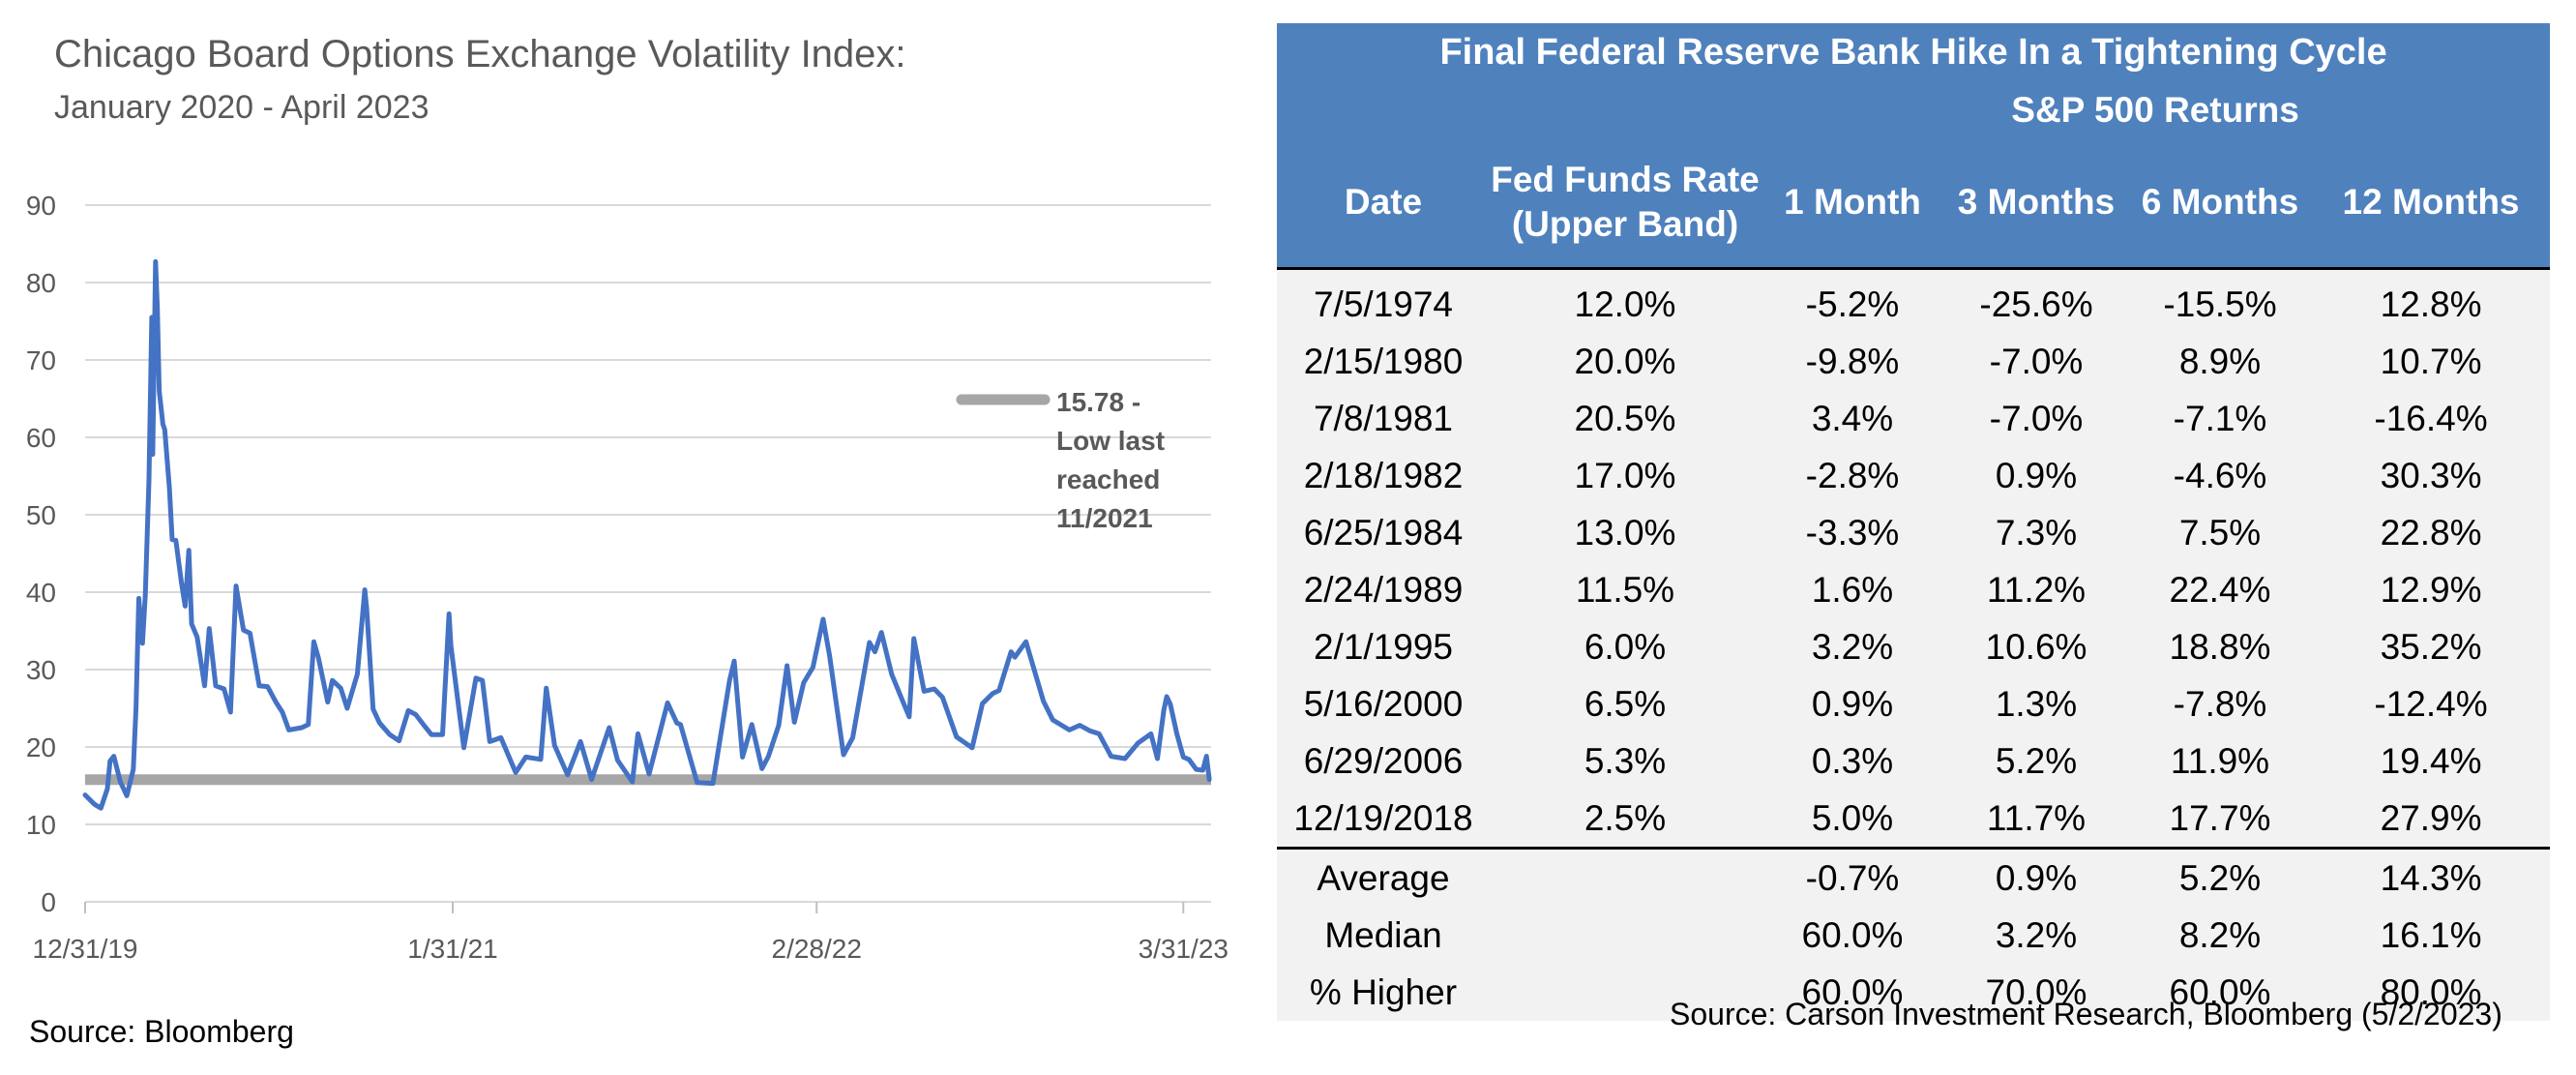  Describe the element at coordinates (2036, 992) in the screenshot. I see `summary-cell: 70.0%` at that location.